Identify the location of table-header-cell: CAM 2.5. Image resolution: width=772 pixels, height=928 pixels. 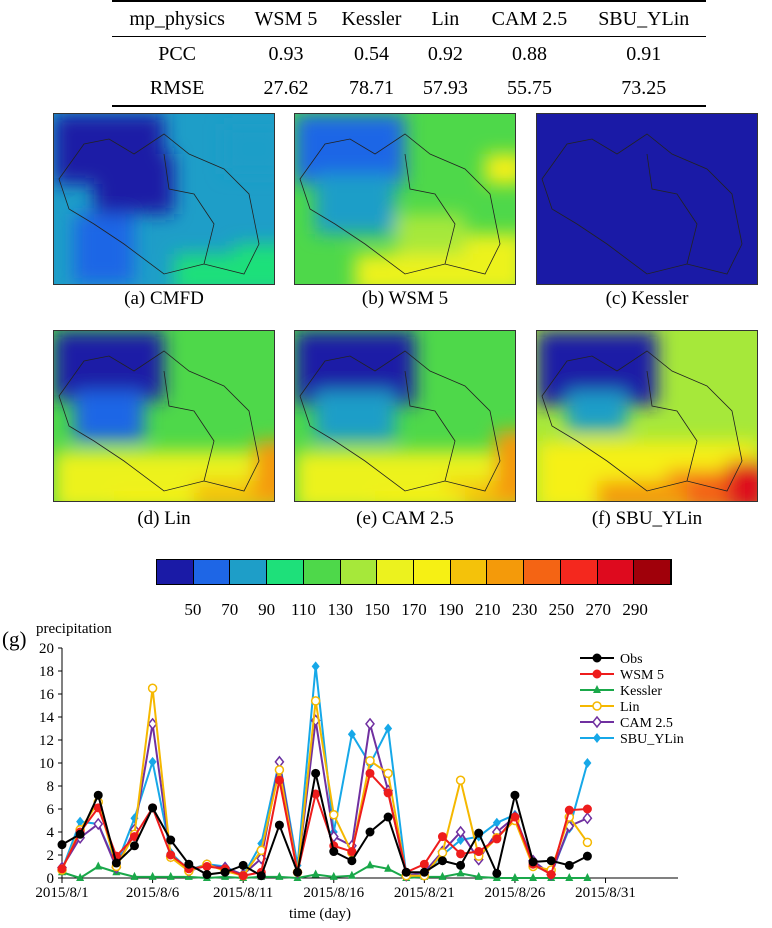
(529, 19).